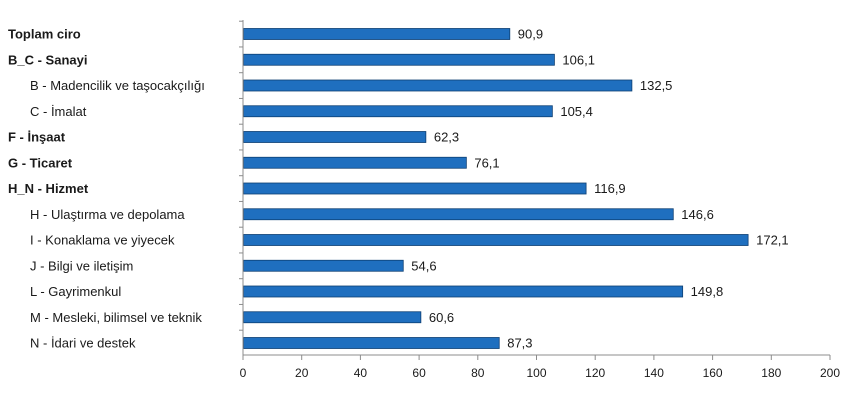  What do you see at coordinates (713, 373) in the screenshot?
I see `x-tick-label: 160` at bounding box center [713, 373].